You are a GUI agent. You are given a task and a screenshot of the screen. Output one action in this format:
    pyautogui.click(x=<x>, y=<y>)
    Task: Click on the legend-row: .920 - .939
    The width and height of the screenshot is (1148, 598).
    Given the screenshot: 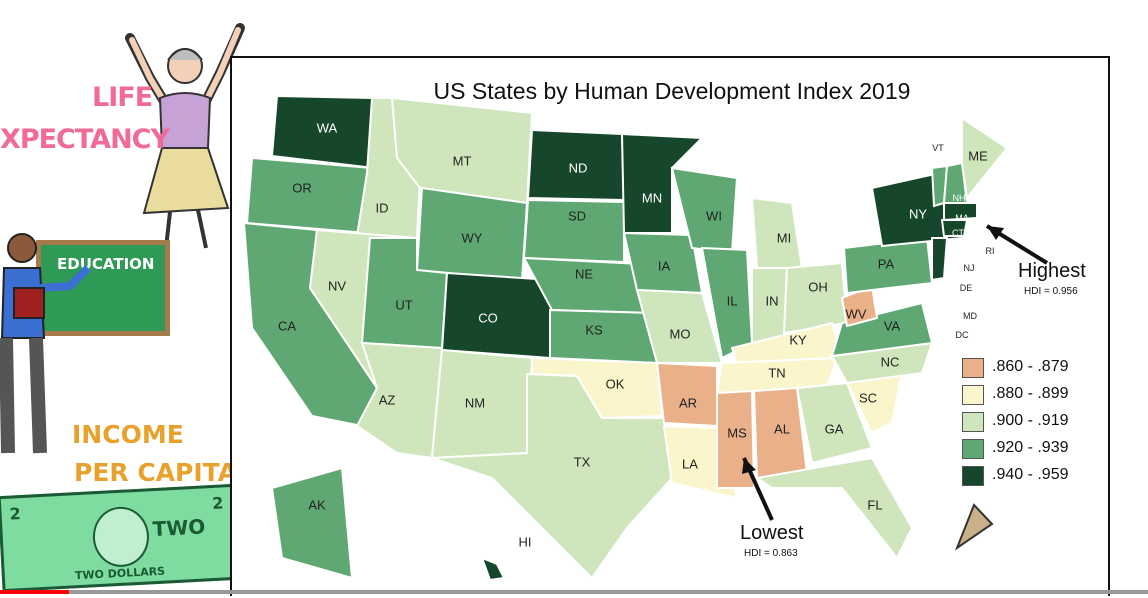 What is the action you would take?
    pyautogui.click(x=1032, y=449)
    